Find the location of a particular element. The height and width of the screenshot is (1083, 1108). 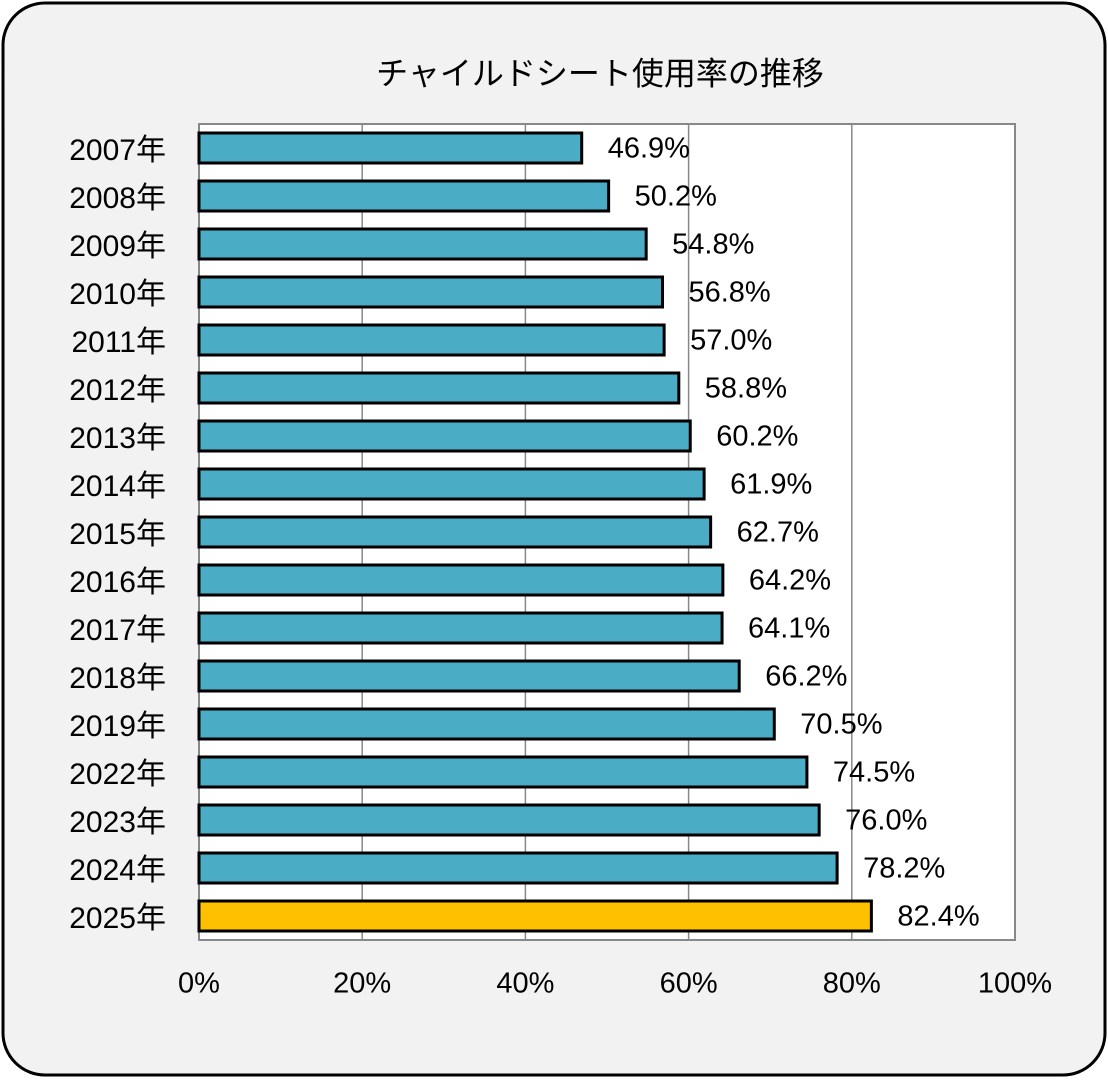

y-tick-label: 2009年 is located at coordinates (117, 246).